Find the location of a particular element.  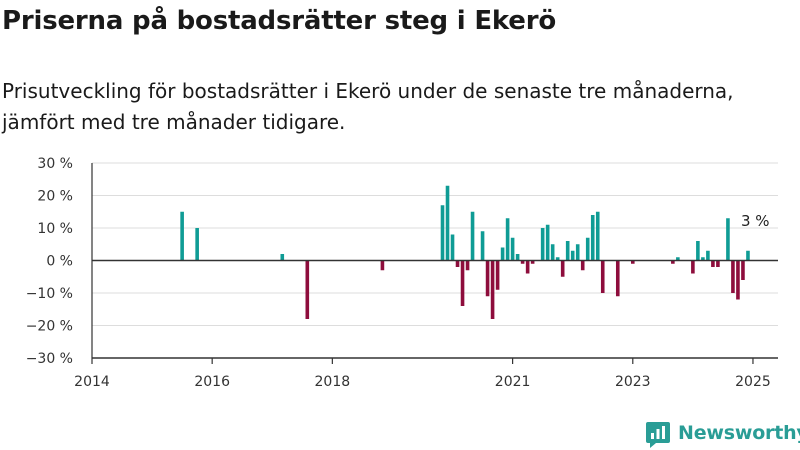

y-tick: 0 % is located at coordinates (59, 262).